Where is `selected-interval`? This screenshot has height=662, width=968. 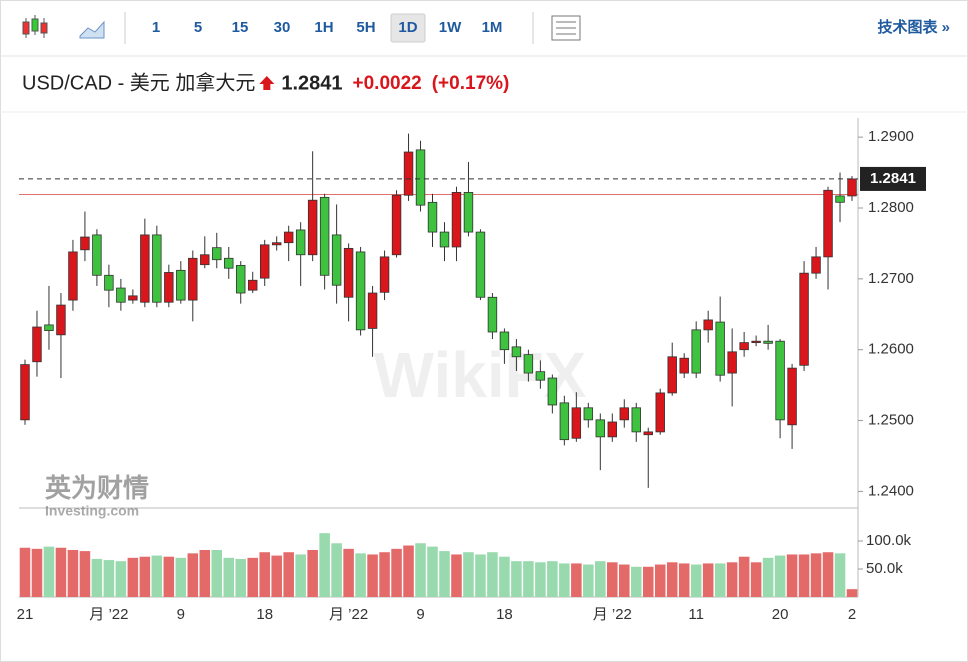 selected-interval is located at coordinates (408, 28).